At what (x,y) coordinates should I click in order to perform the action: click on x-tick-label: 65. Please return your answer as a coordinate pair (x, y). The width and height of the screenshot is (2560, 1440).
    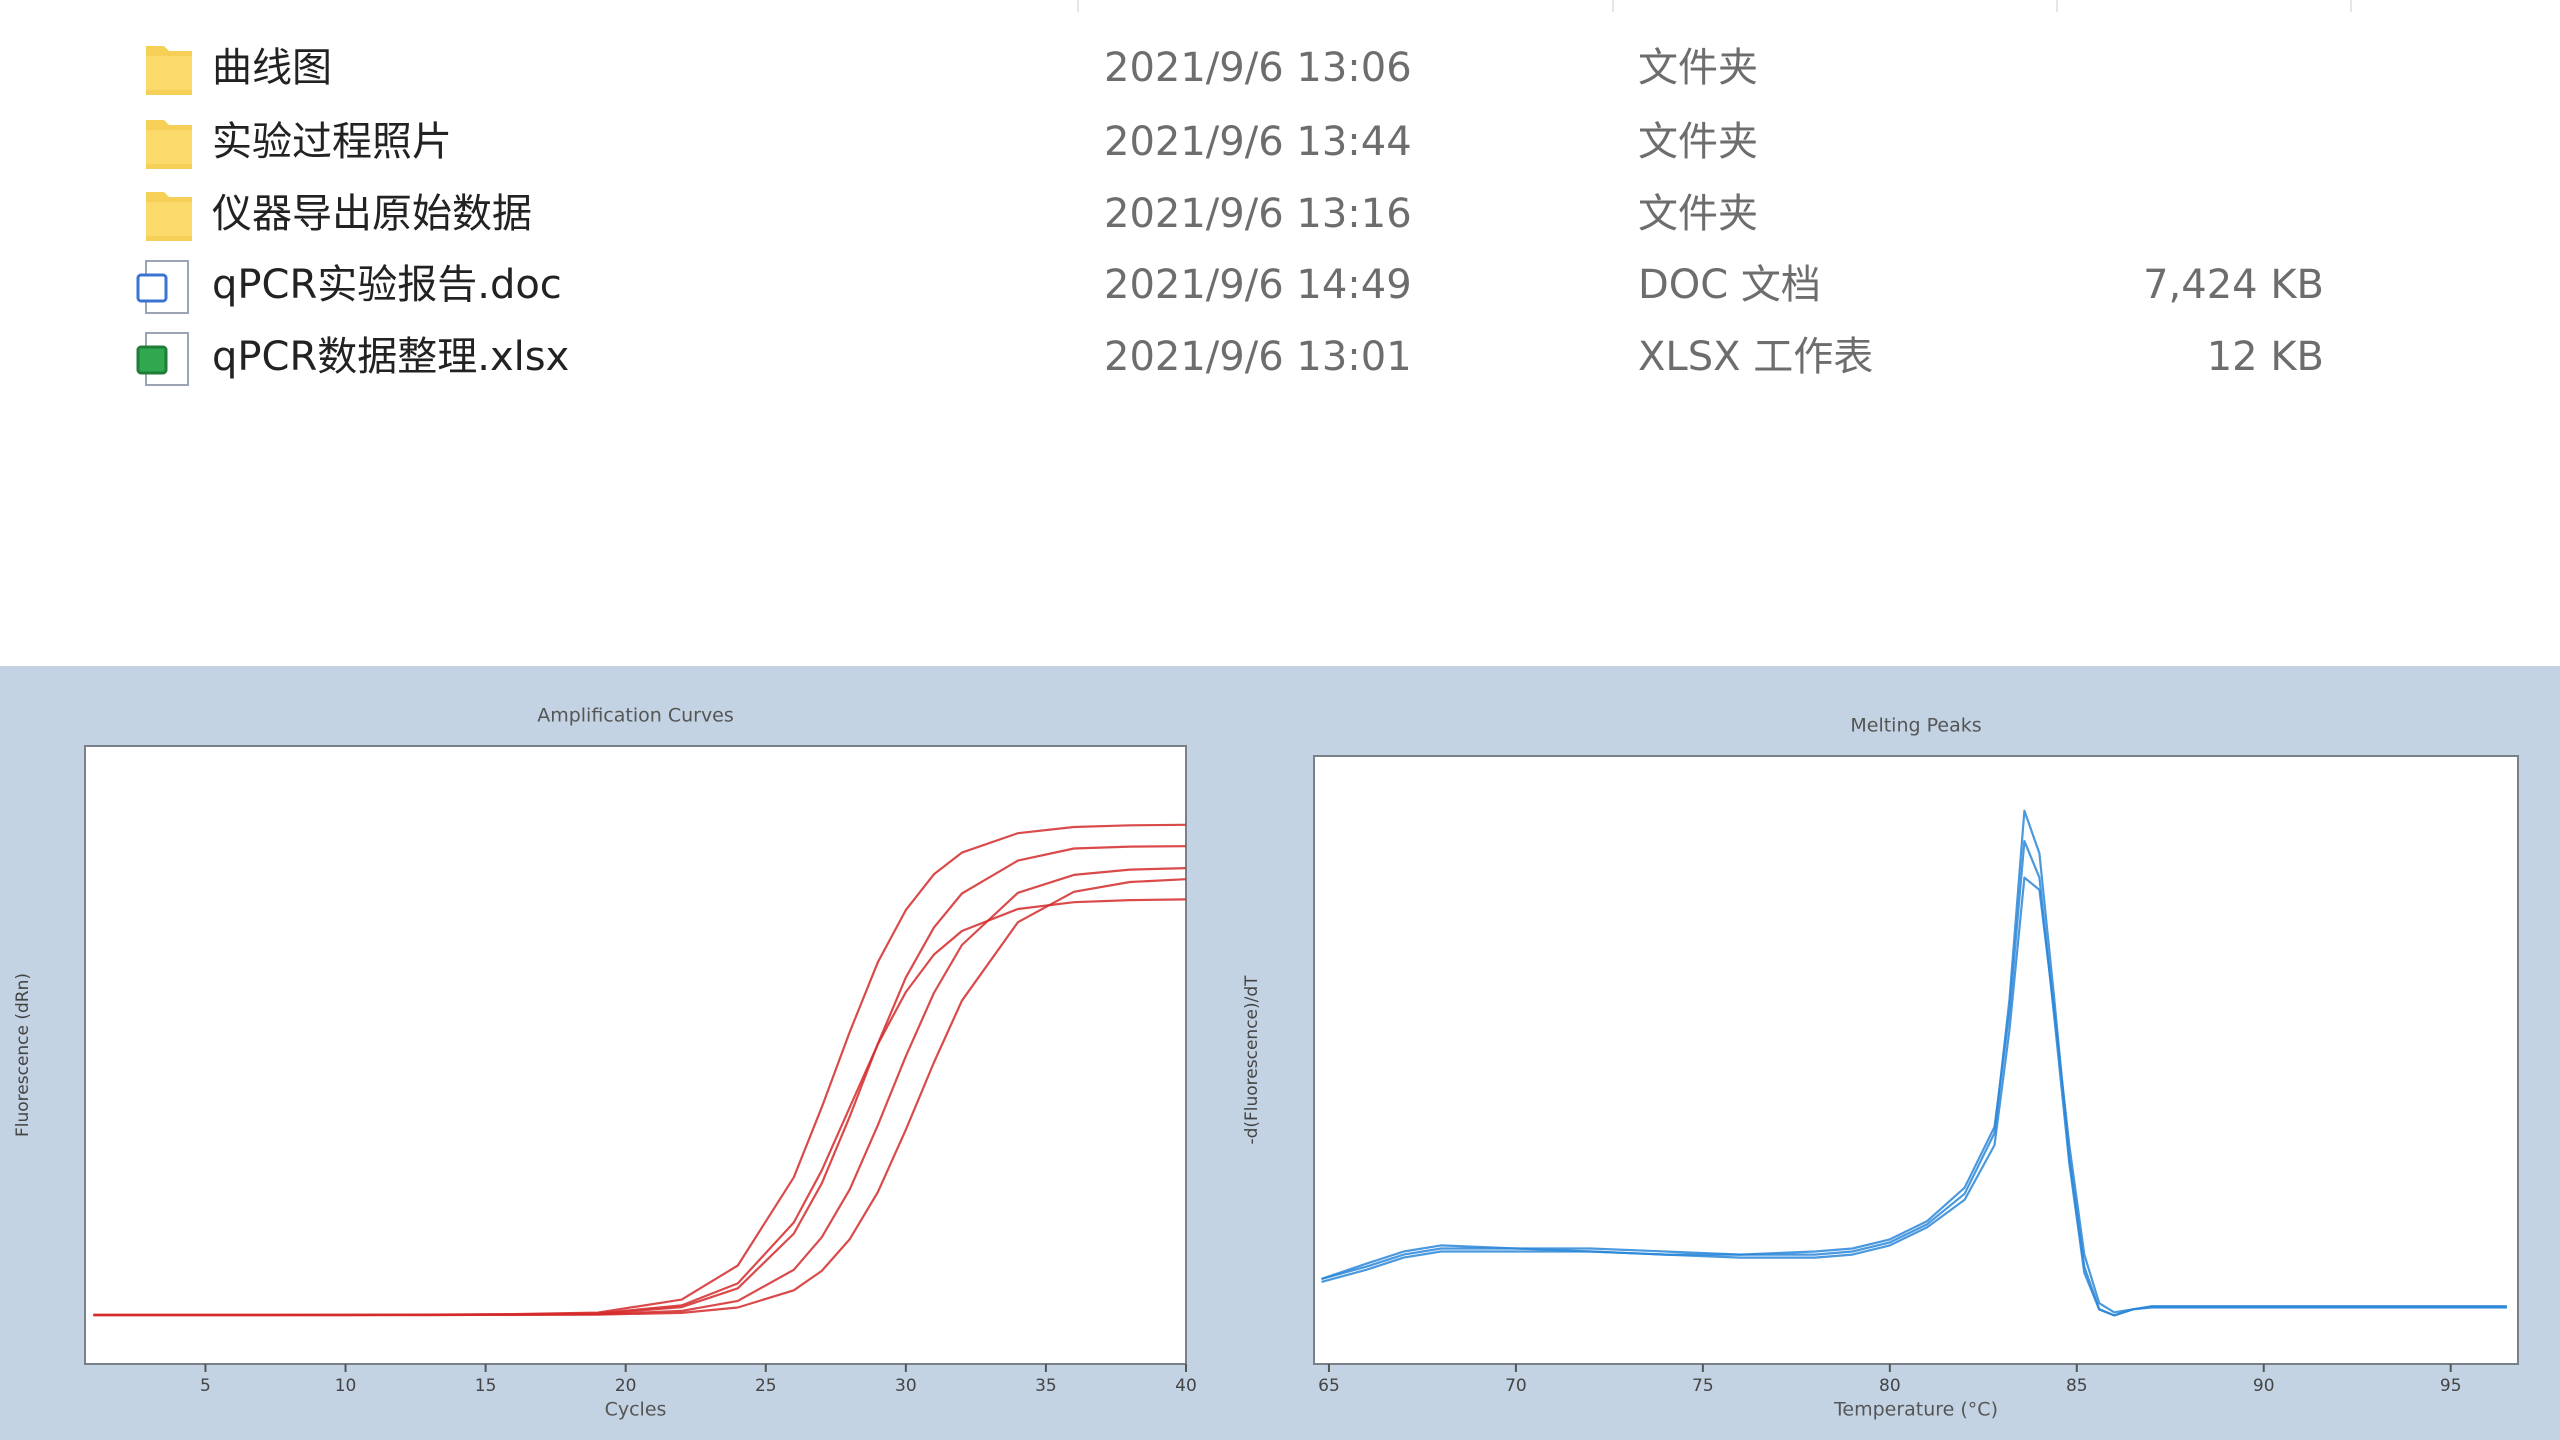
    Looking at the image, I should click on (1329, 1386).